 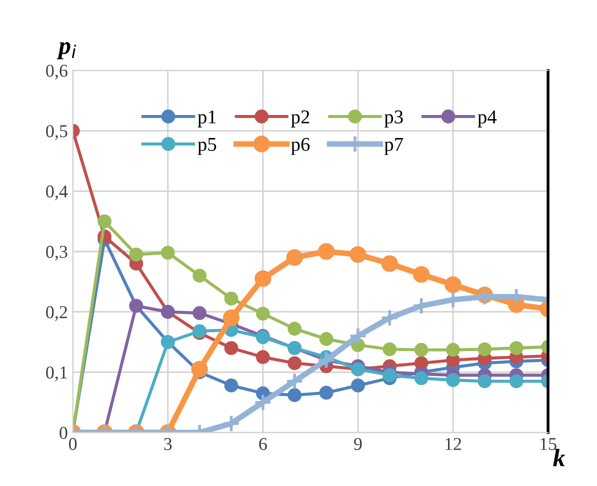 I want to click on legend-label: p3, so click(x=393, y=119).